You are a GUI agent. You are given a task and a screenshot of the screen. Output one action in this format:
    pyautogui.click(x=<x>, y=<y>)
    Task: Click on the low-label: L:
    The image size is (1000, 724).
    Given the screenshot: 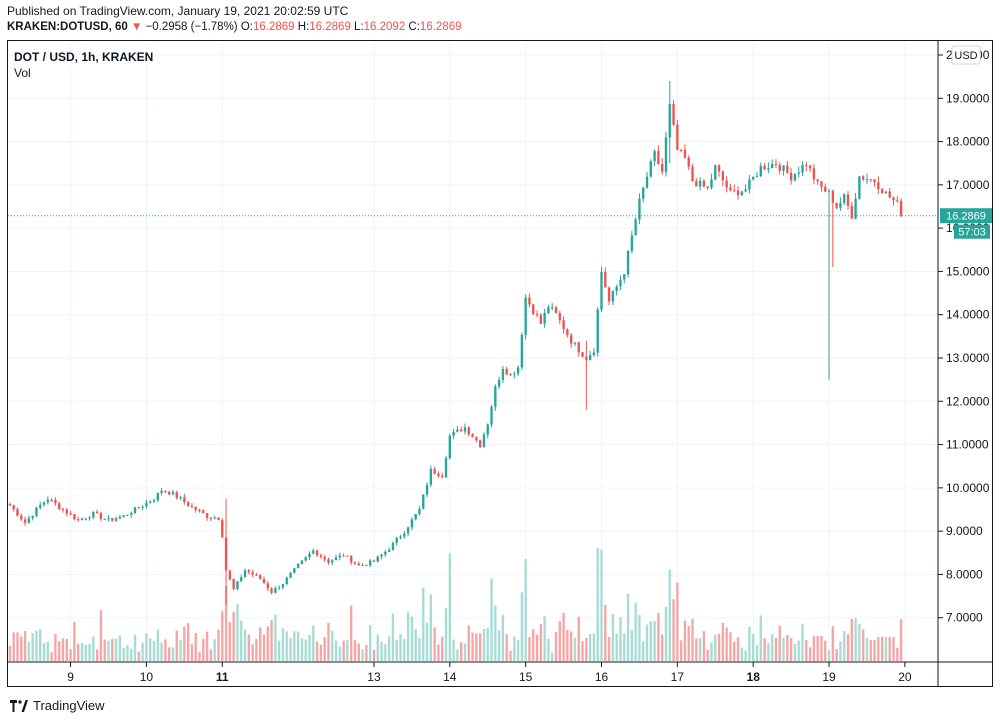 What is the action you would take?
    pyautogui.click(x=359, y=27)
    